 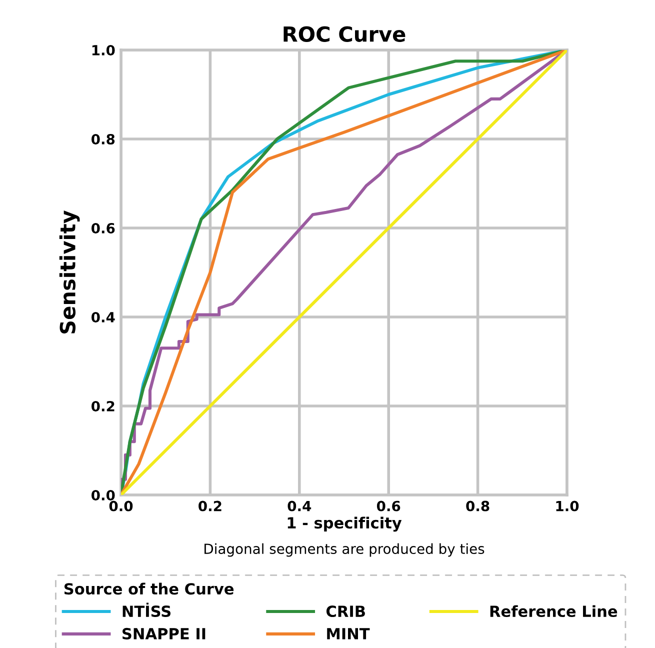 I want to click on legend-label: Reference Line, so click(x=554, y=611).